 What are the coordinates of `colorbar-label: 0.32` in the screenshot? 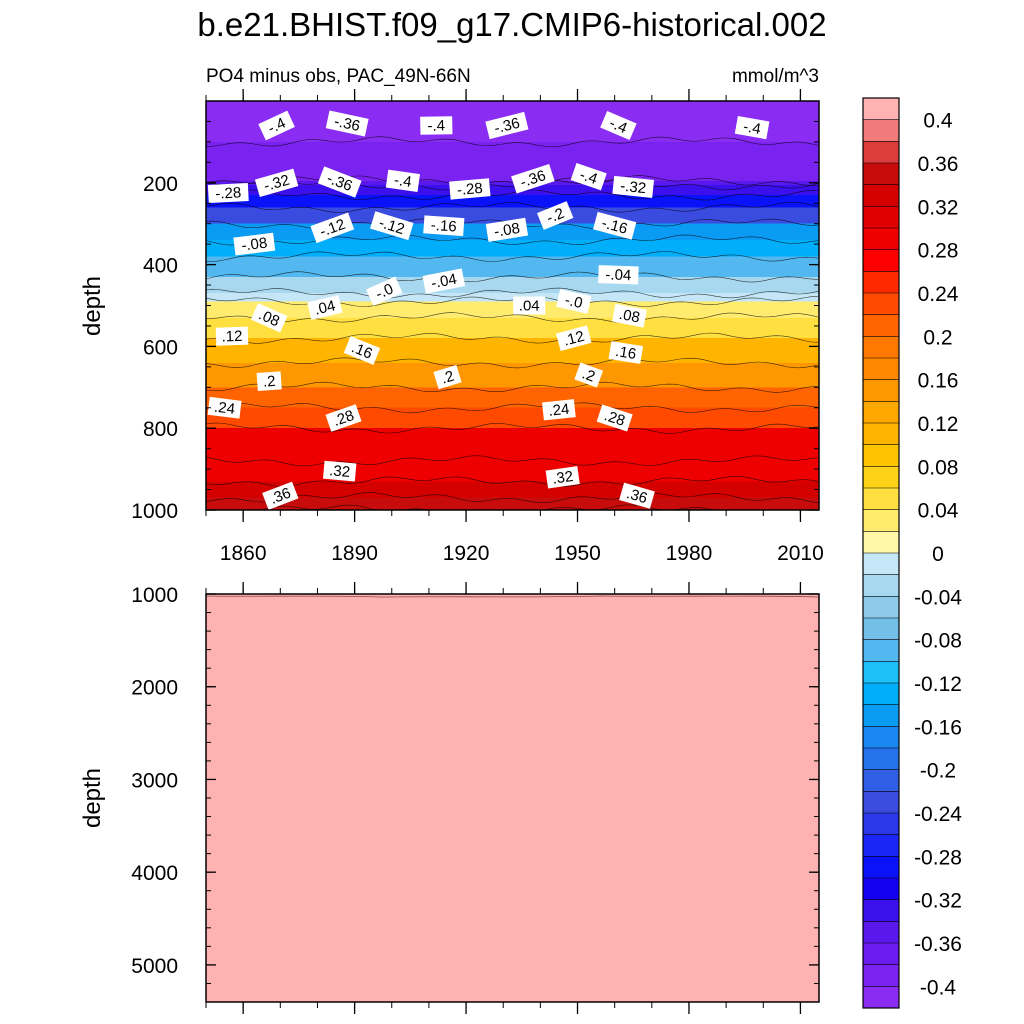 It's located at (938, 207).